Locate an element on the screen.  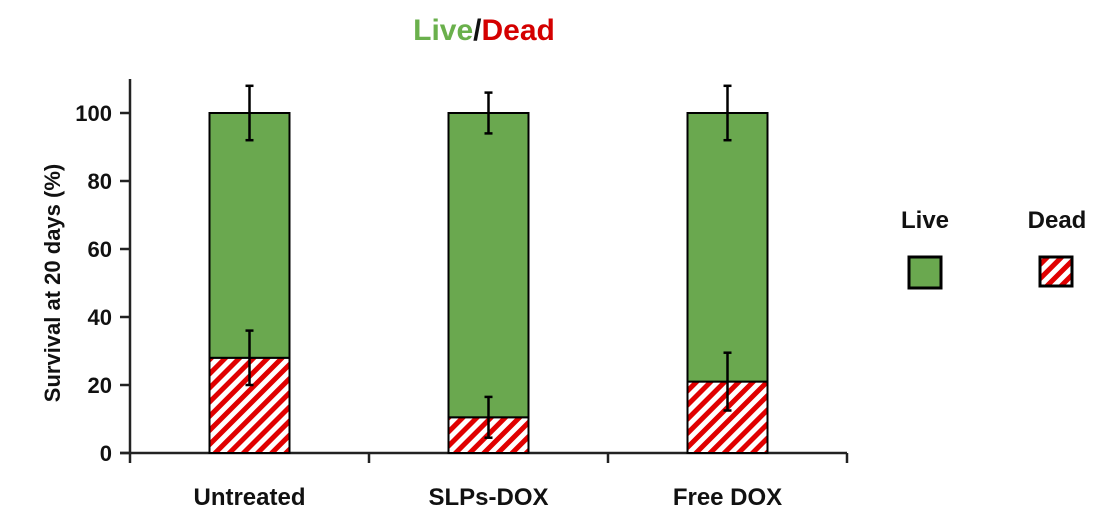
y-tick-label: 100 is located at coordinates (93, 113).